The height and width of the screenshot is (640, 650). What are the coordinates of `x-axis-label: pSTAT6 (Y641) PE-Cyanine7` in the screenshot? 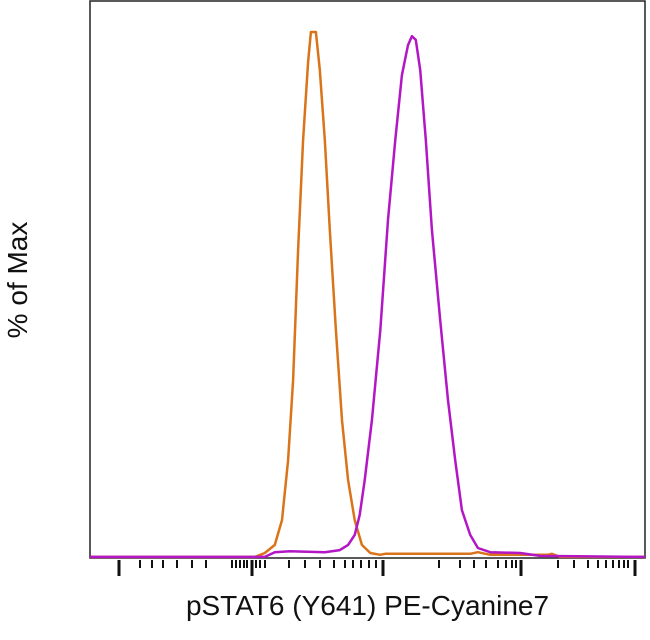 It's located at (367, 605).